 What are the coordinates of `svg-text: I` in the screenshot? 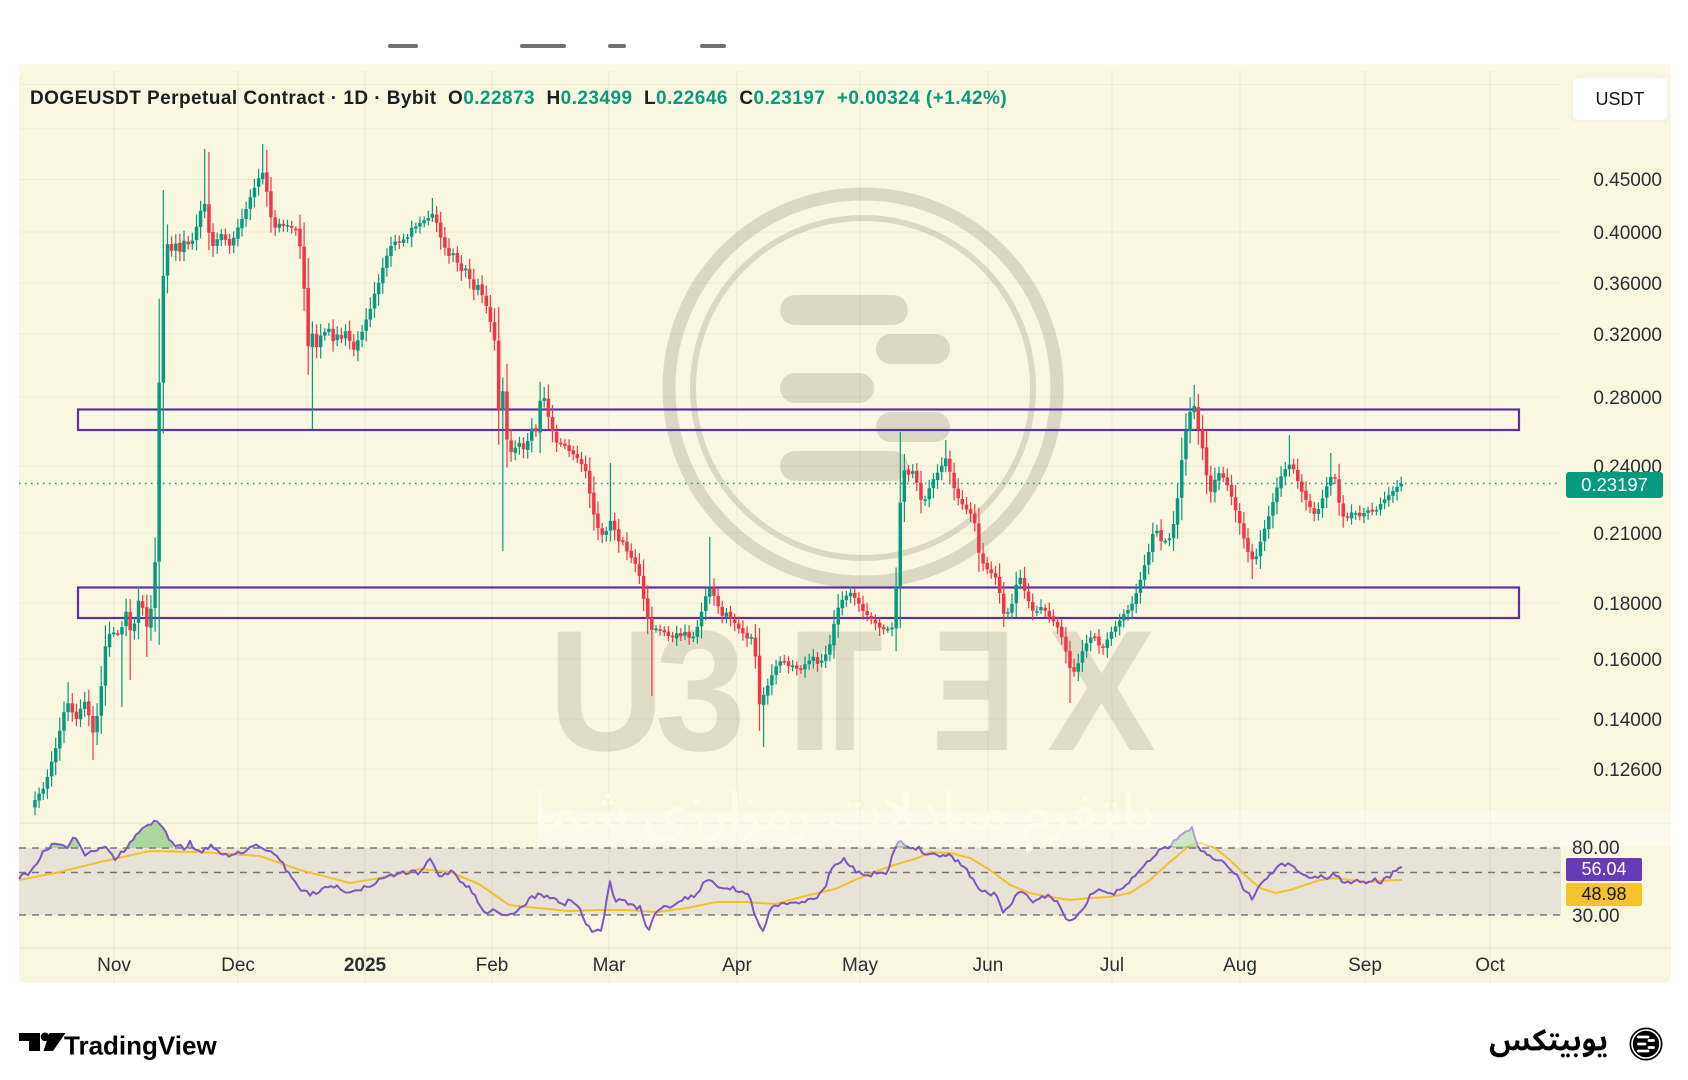 It's located at (810, 691).